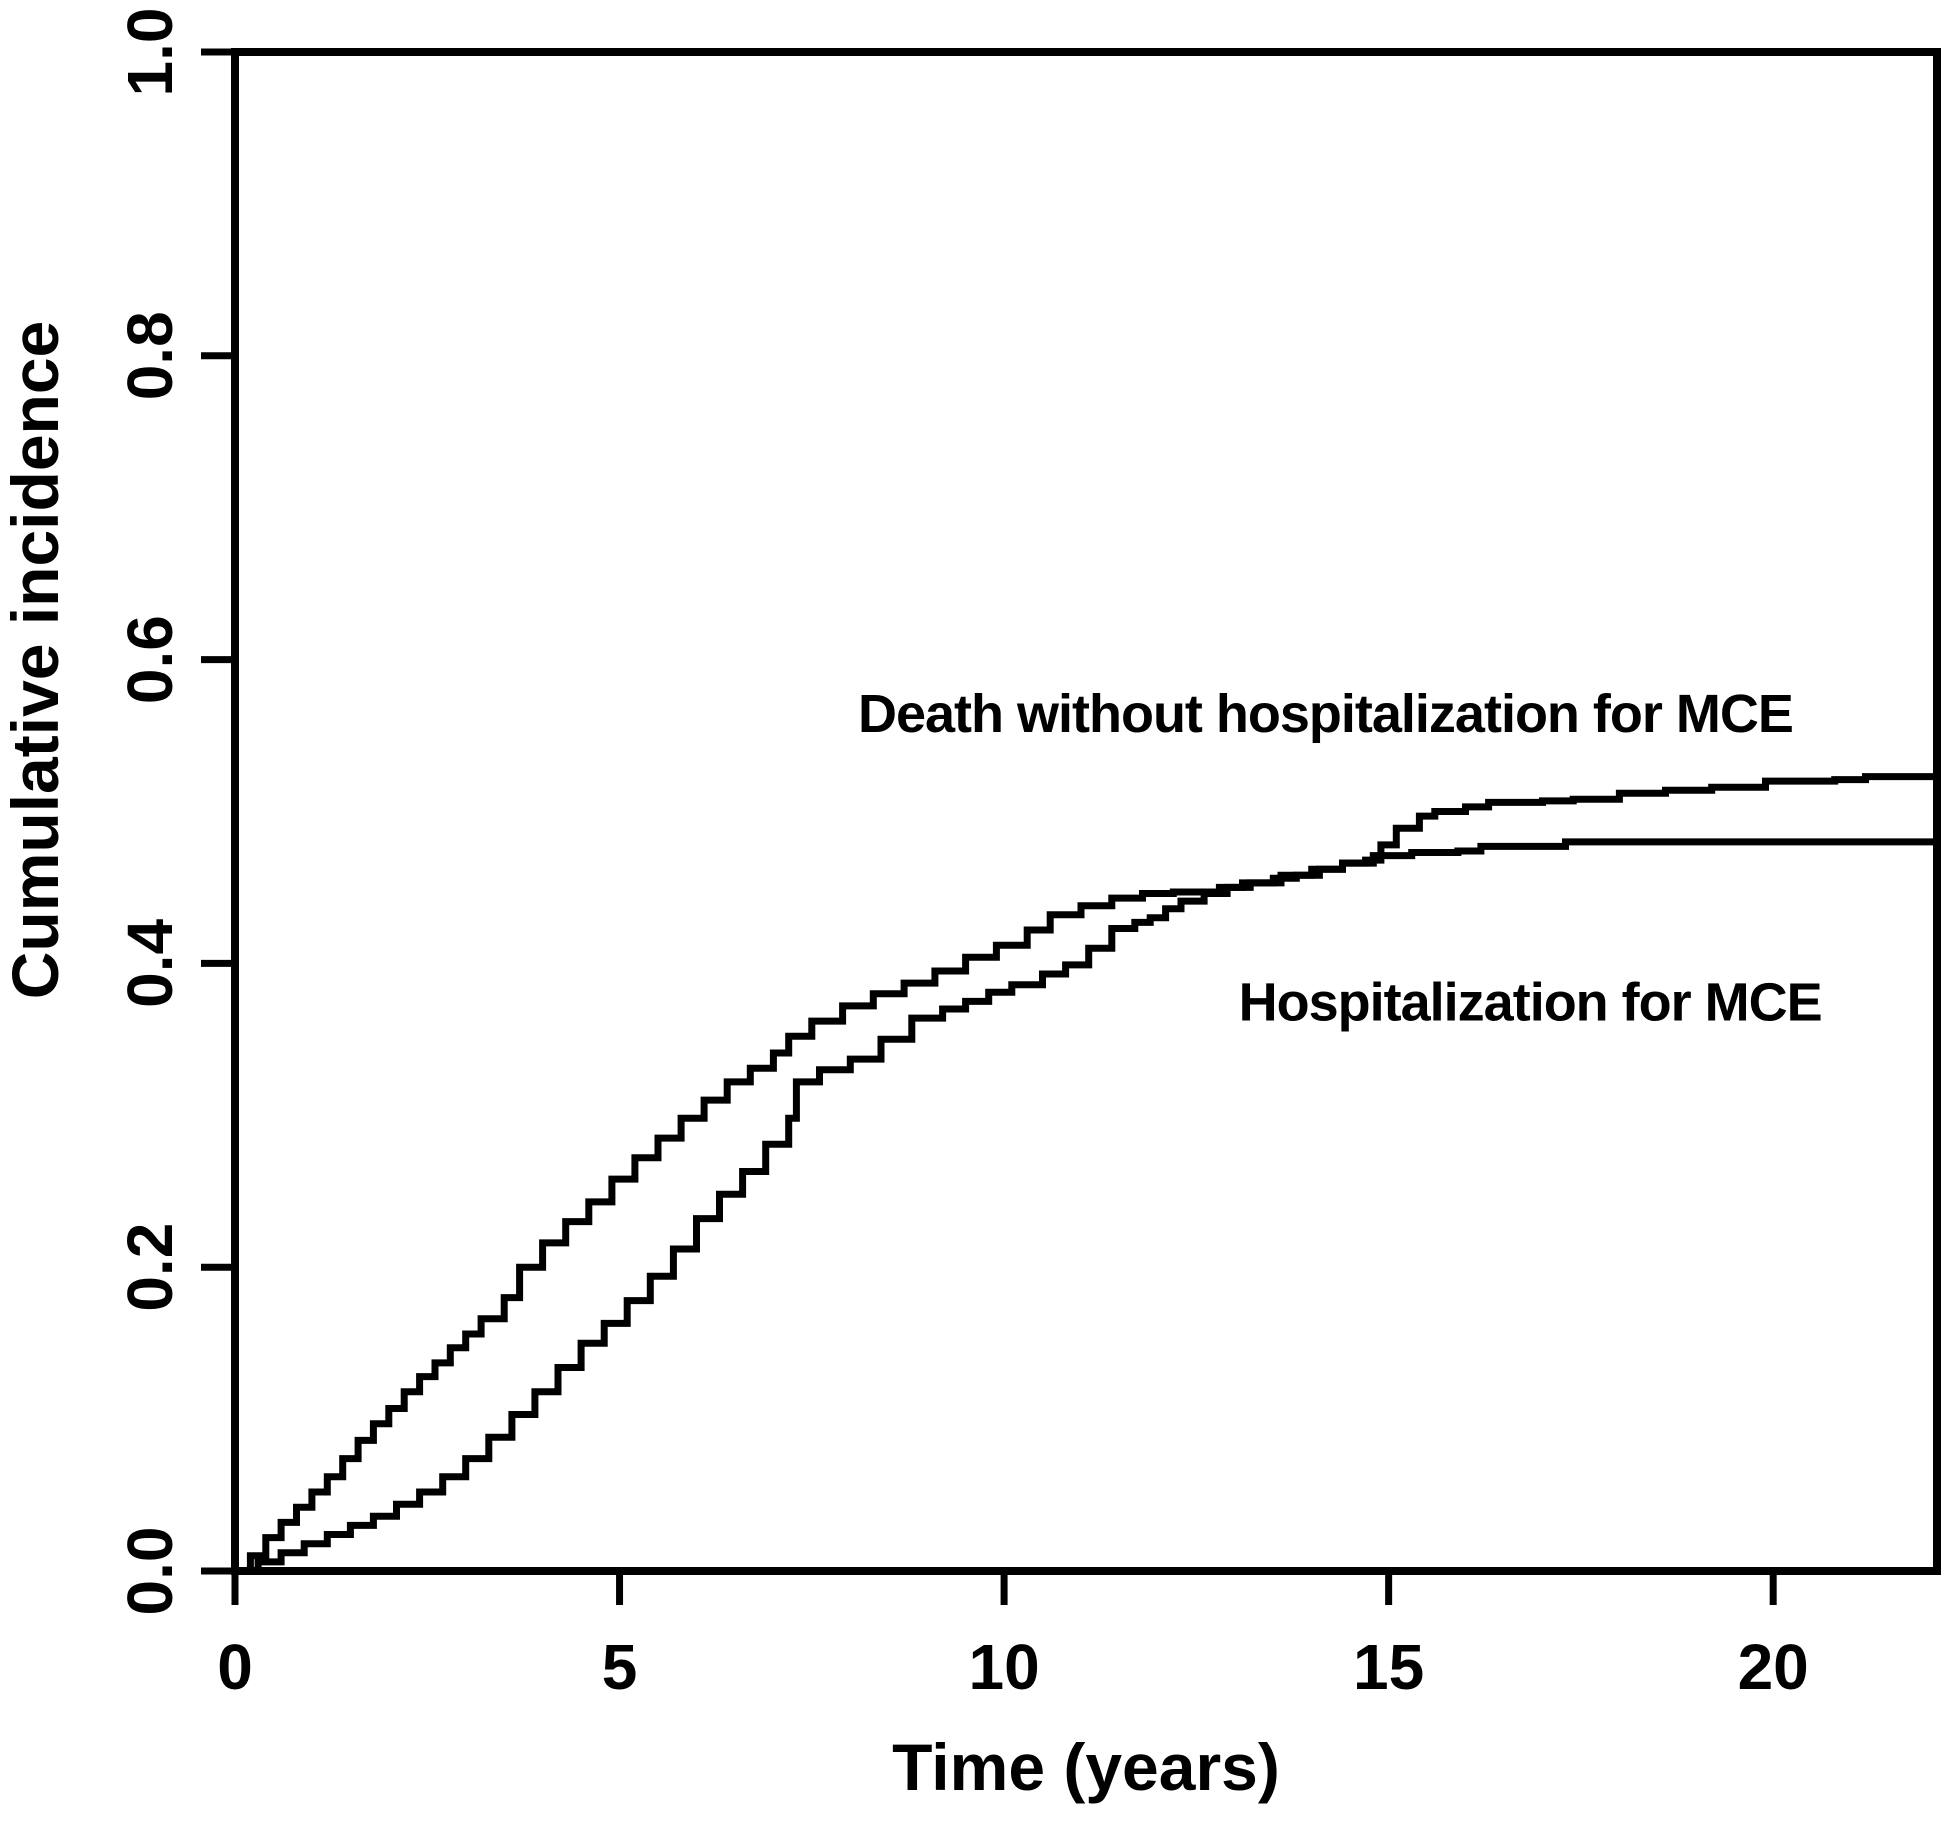 The height and width of the screenshot is (1834, 1959). Describe the element at coordinates (150, 963) in the screenshot. I see `y-tick-label: 0.4` at that location.